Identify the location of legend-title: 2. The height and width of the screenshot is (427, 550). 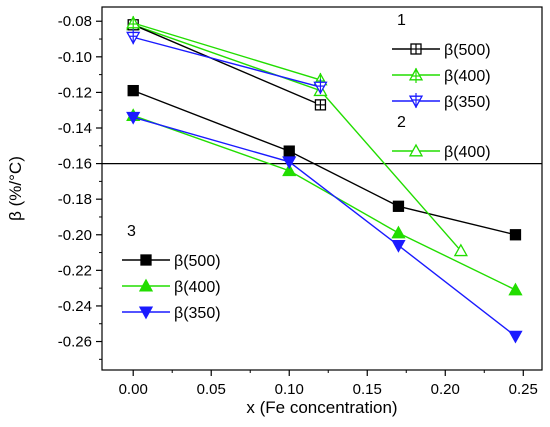
(401, 122).